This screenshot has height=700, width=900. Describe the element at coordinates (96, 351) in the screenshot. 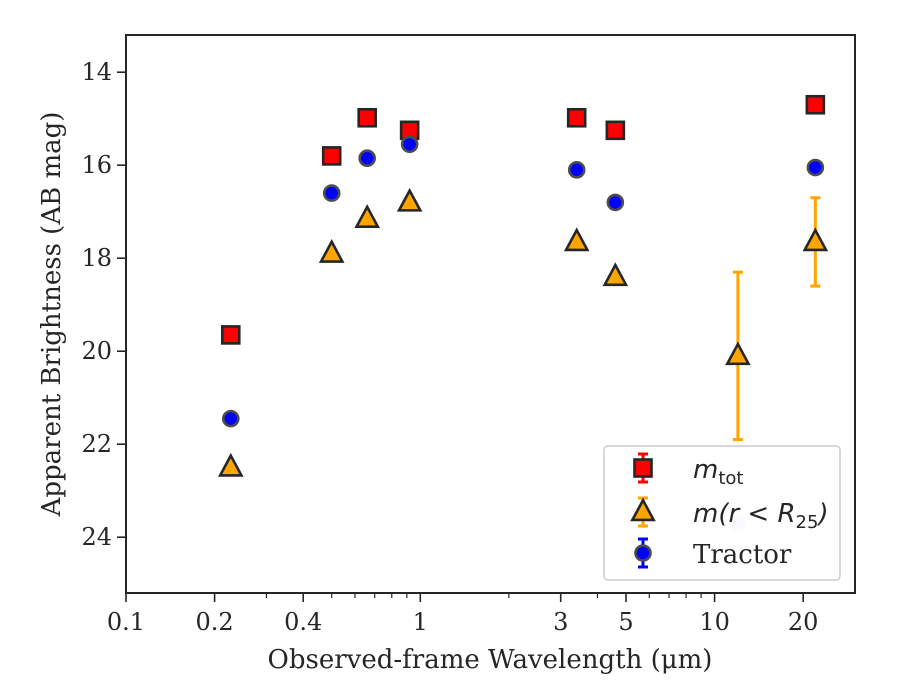

I see `y-tick-label: 20` at that location.